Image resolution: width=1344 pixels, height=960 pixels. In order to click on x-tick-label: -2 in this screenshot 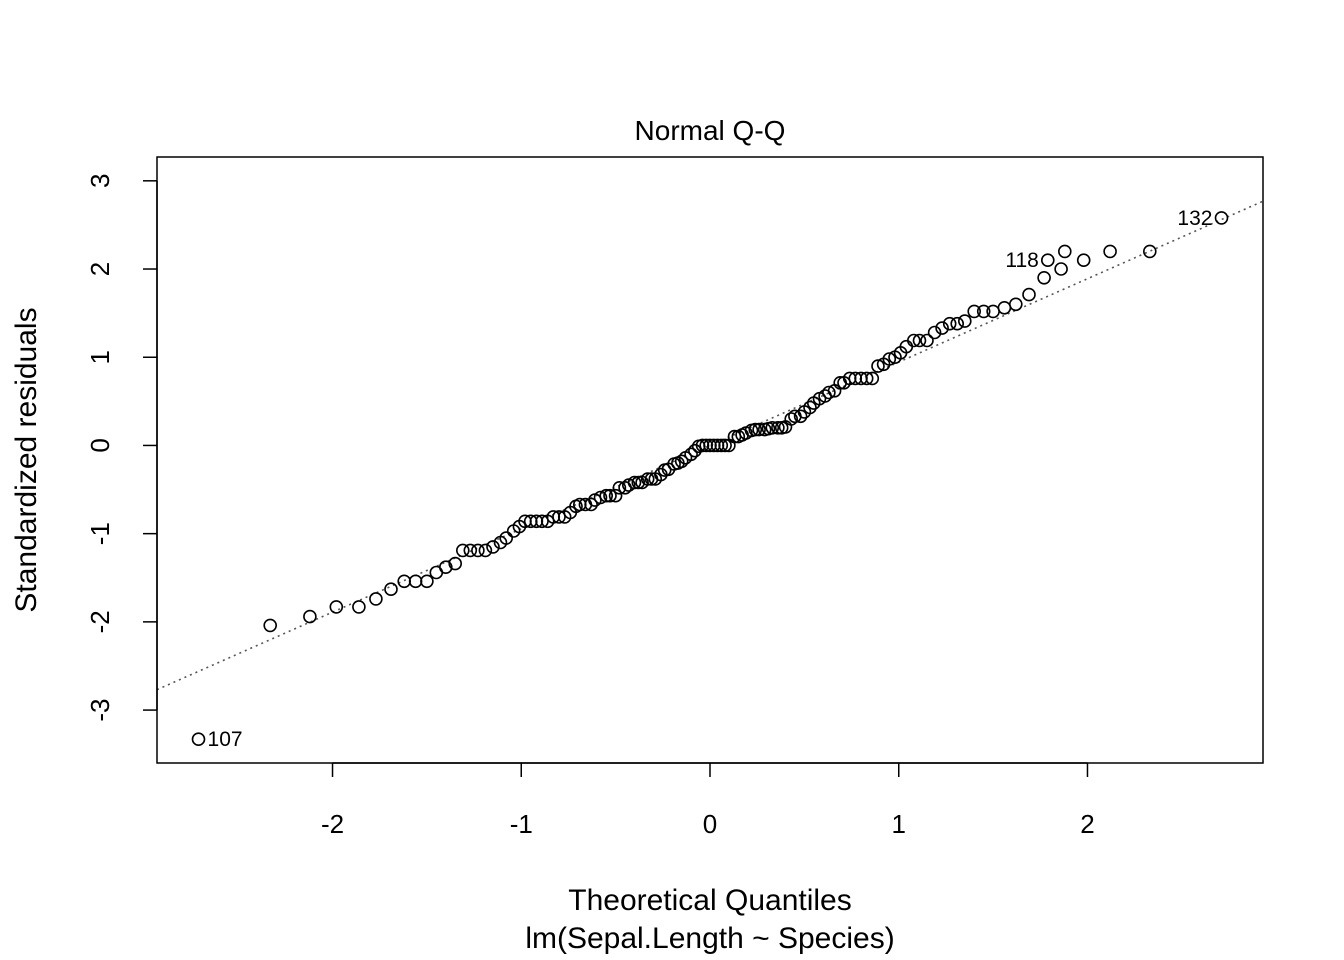, I will do `click(332, 824)`.